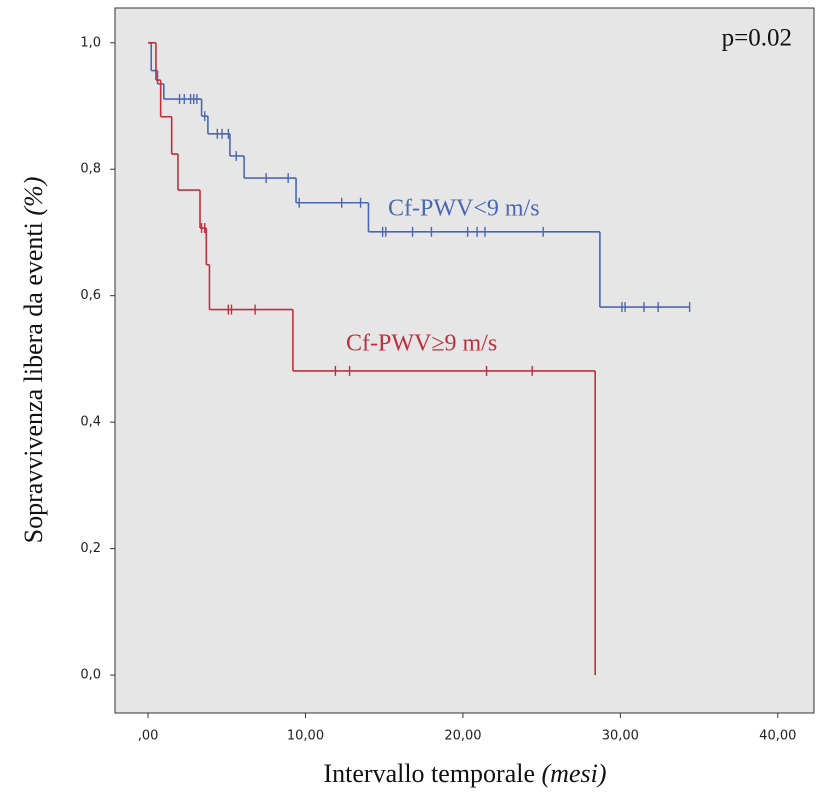  What do you see at coordinates (148, 736) in the screenshot?
I see `x-tick-label: ,00` at bounding box center [148, 736].